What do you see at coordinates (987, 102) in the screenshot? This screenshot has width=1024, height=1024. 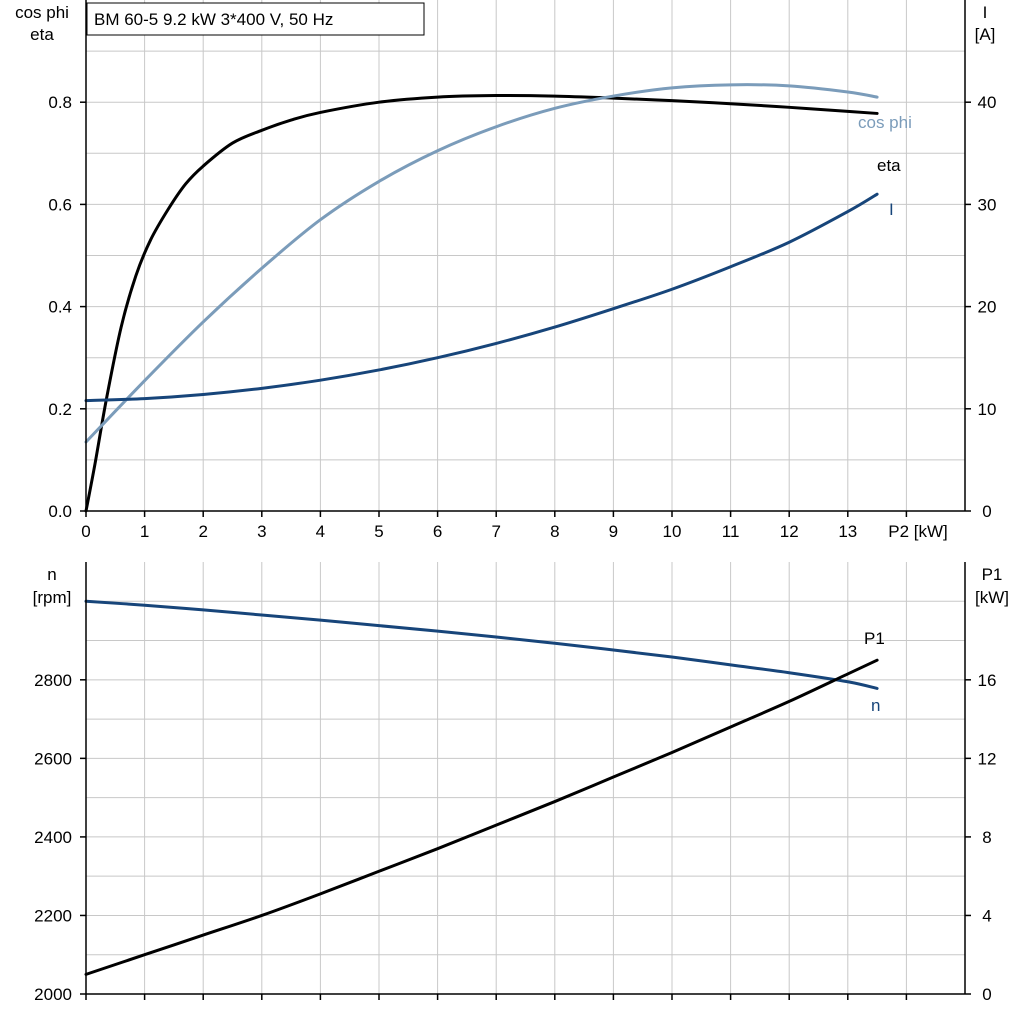 I see `top-right-tick-label: 40` at bounding box center [987, 102].